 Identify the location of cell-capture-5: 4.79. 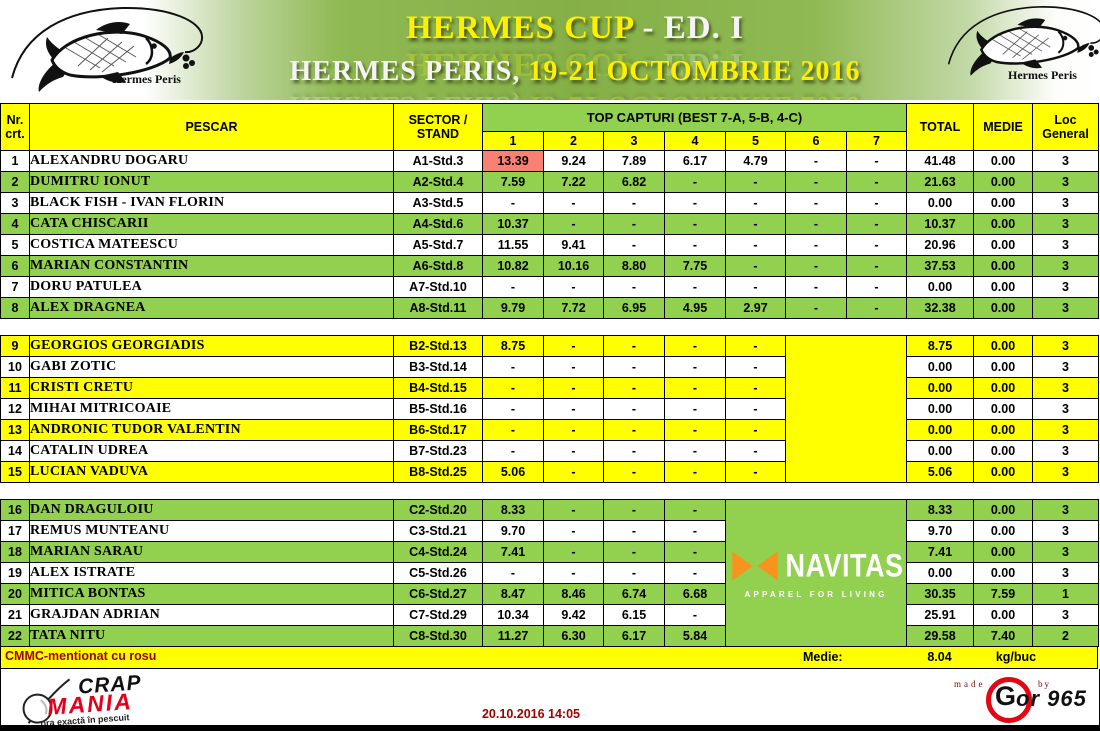
(755, 161).